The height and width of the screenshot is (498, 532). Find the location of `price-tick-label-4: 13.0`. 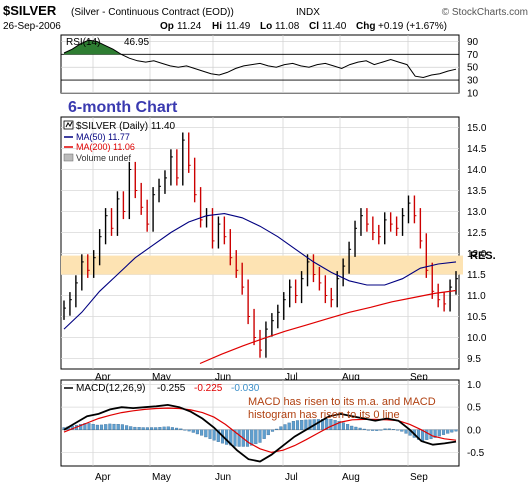

price-tick-label-4: 13.0 is located at coordinates (477, 212).